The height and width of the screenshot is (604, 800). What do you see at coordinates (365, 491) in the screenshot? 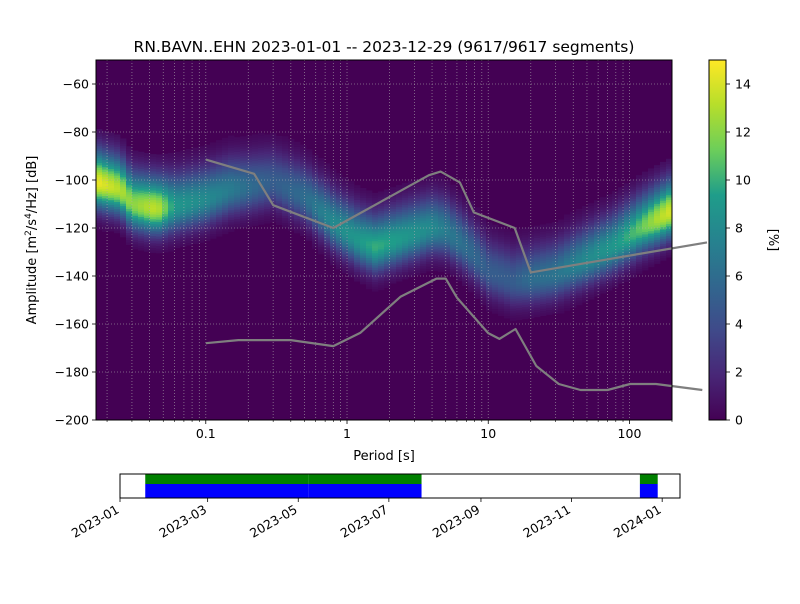
I see `coverage-bar-bottom` at bounding box center [365, 491].